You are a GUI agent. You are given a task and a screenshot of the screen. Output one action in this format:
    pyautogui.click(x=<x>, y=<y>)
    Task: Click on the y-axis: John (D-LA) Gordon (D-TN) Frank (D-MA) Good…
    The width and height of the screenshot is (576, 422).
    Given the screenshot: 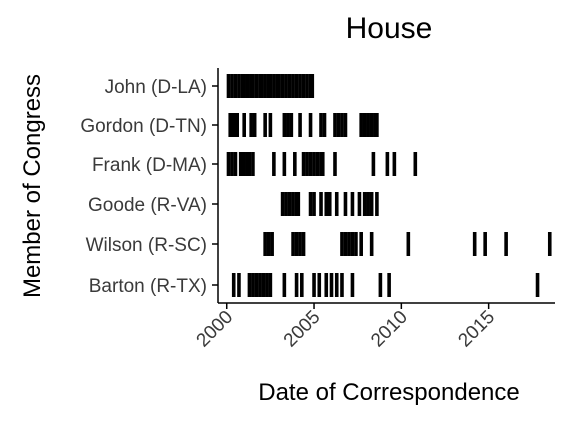 What is the action you would take?
    pyautogui.click(x=149, y=187)
    